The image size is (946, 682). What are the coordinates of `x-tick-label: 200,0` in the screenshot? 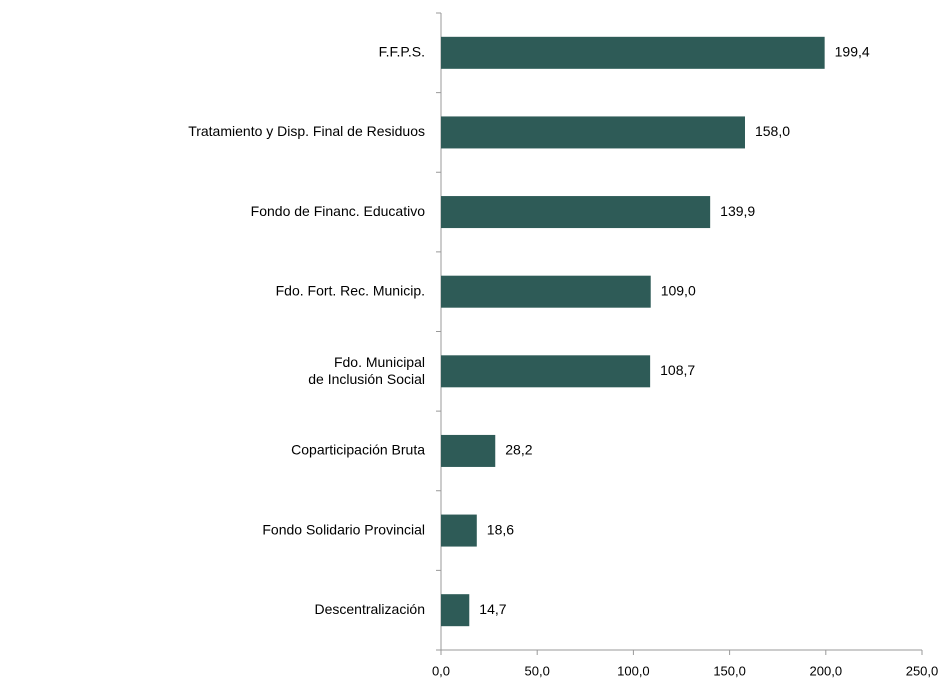 It's located at (826, 670).